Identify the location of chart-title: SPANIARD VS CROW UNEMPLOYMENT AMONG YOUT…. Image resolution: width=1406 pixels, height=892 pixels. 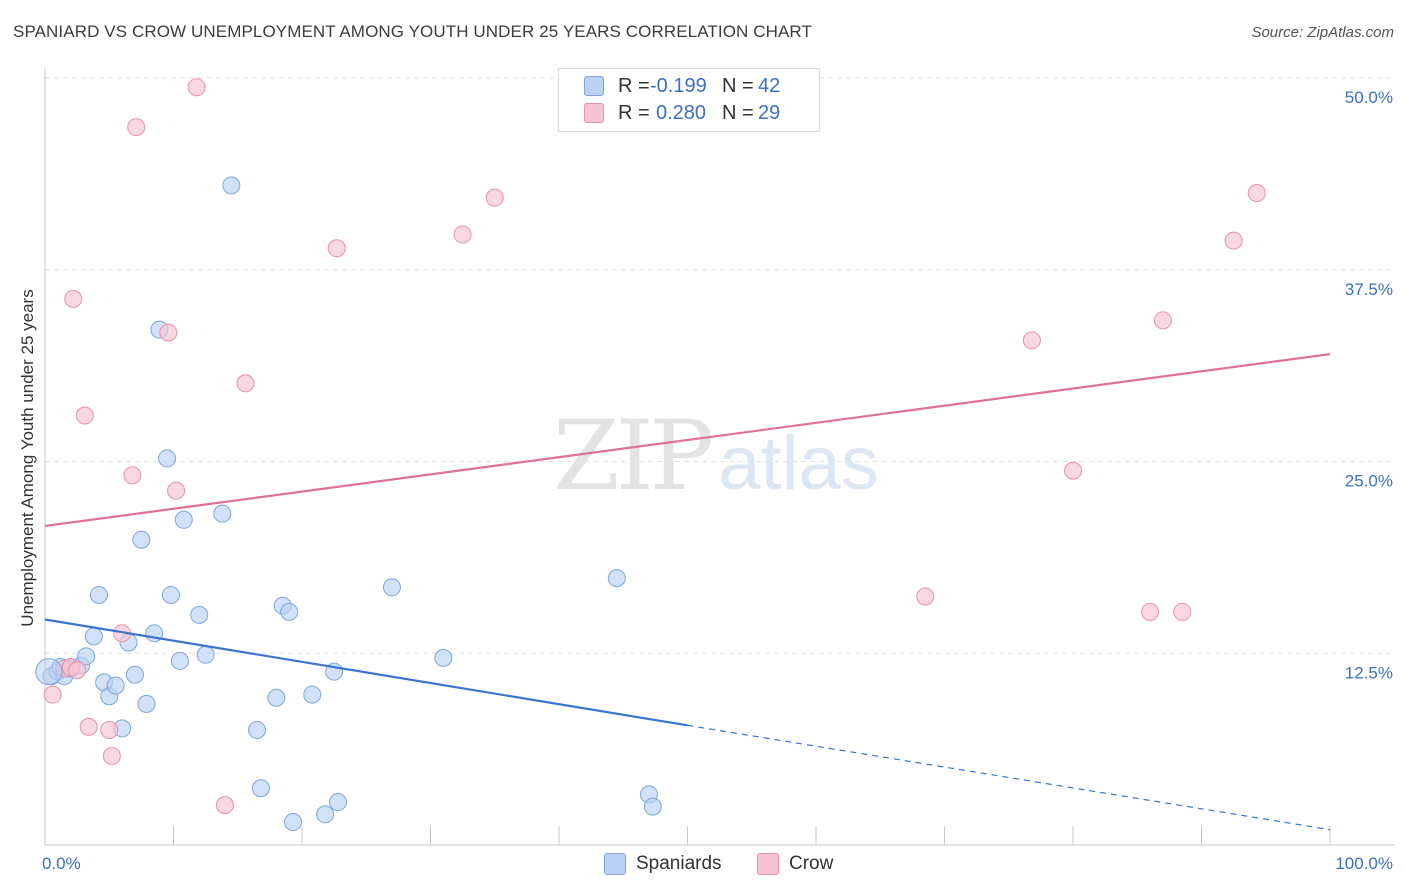
(412, 31).